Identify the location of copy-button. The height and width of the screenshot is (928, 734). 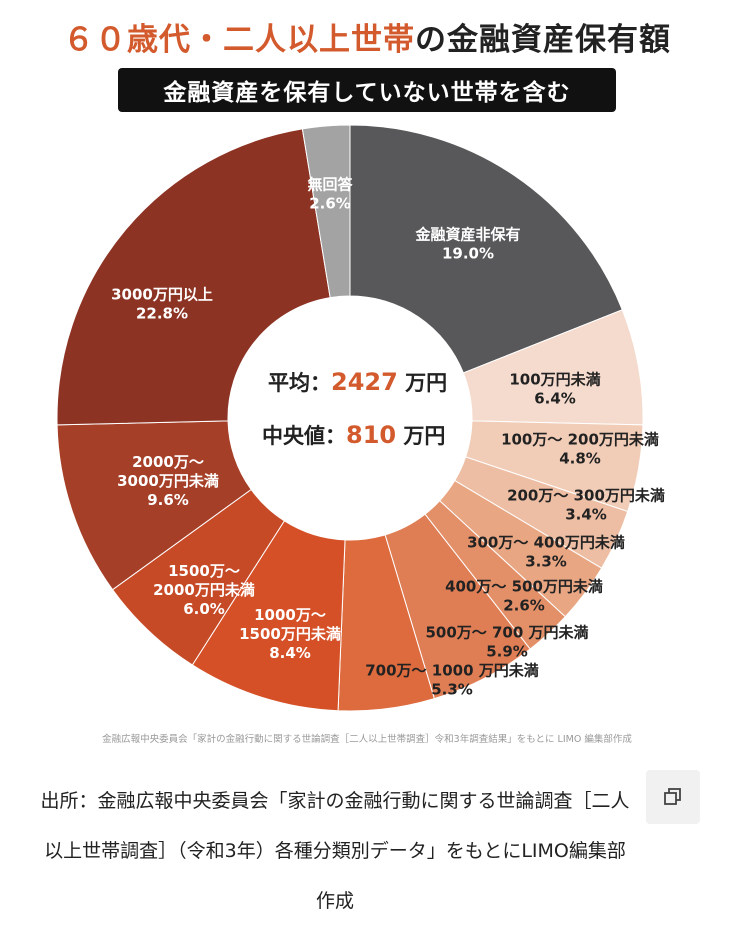
(673, 797).